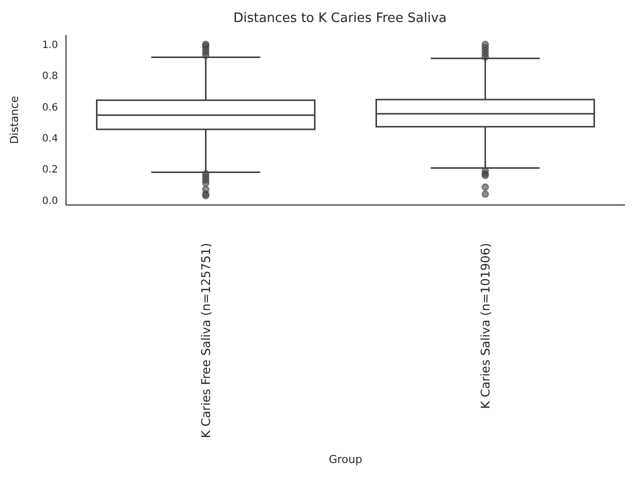 This screenshot has width=640, height=480. What do you see at coordinates (50, 45) in the screenshot?
I see `y-tick-label: 1.0` at bounding box center [50, 45].